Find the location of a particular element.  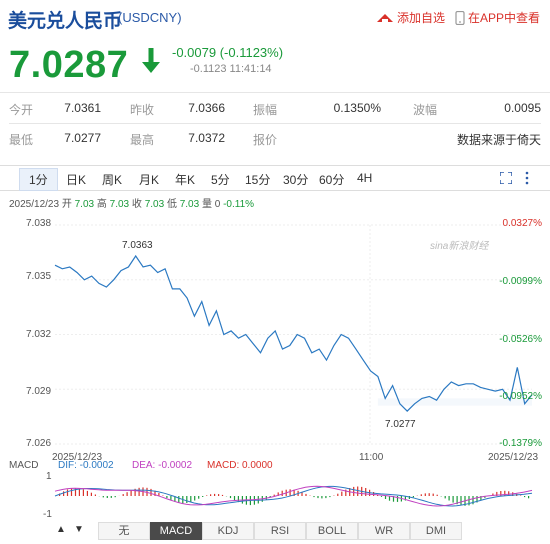

candle-open-value: 7.03 is located at coordinates (84, 204).